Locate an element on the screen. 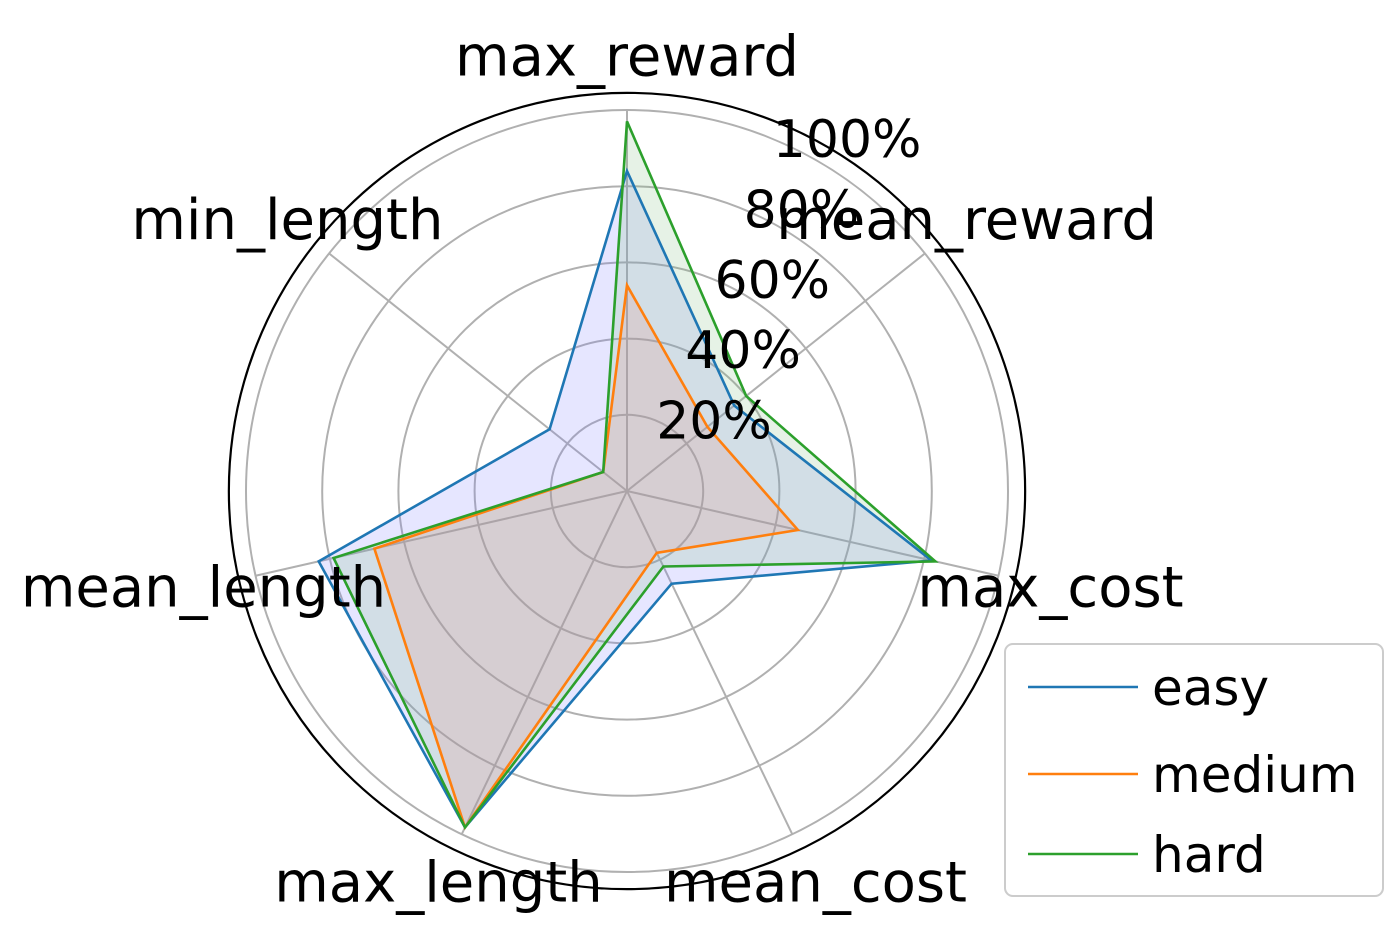 This screenshot has width=1398, height=939. axis-label-mean_reward: mean_reward is located at coordinates (966, 220).